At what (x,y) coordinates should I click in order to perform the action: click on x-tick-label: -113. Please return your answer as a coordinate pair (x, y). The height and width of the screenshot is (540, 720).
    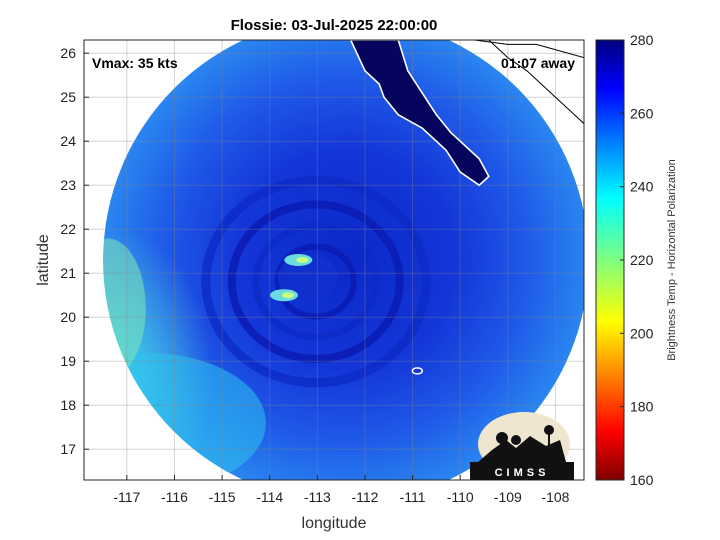
    Looking at the image, I should click on (317, 497).